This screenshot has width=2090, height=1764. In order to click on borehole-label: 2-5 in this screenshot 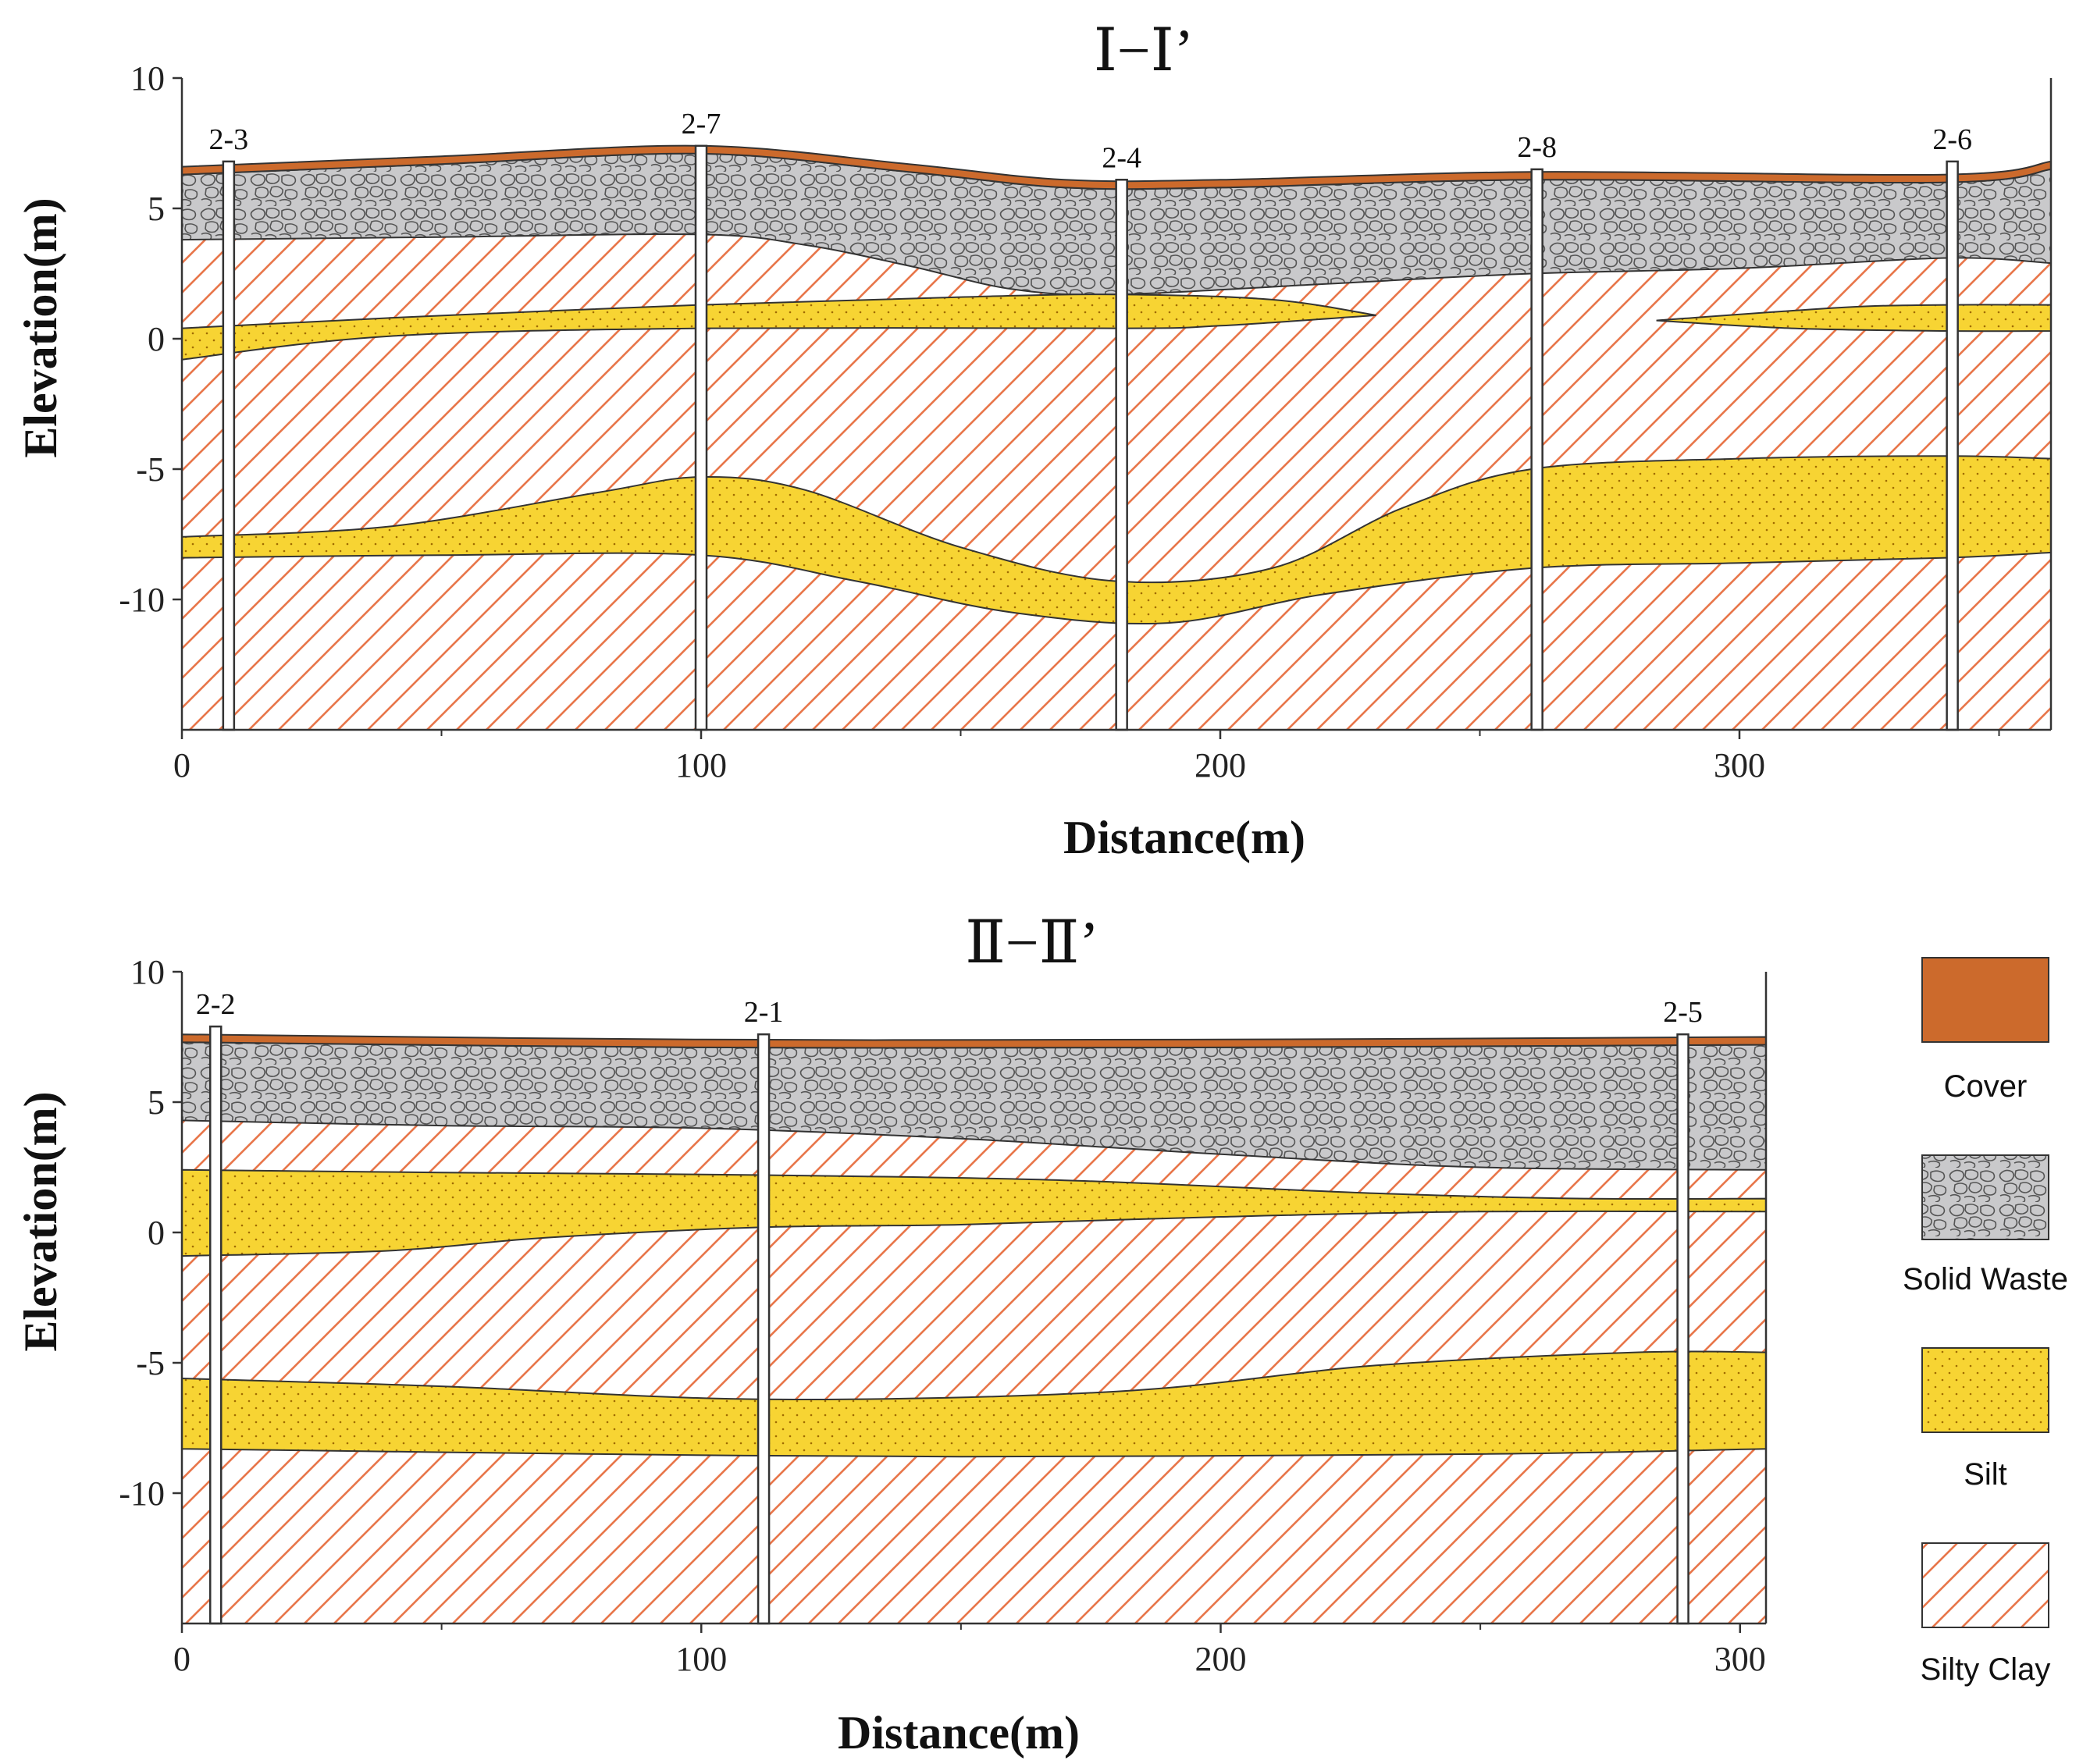, I will do `click(1683, 1012)`.